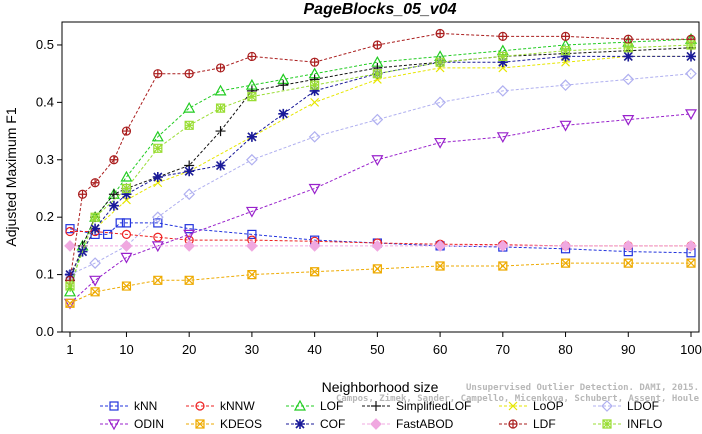  I want to click on x-tick-label: 10, so click(126, 349).